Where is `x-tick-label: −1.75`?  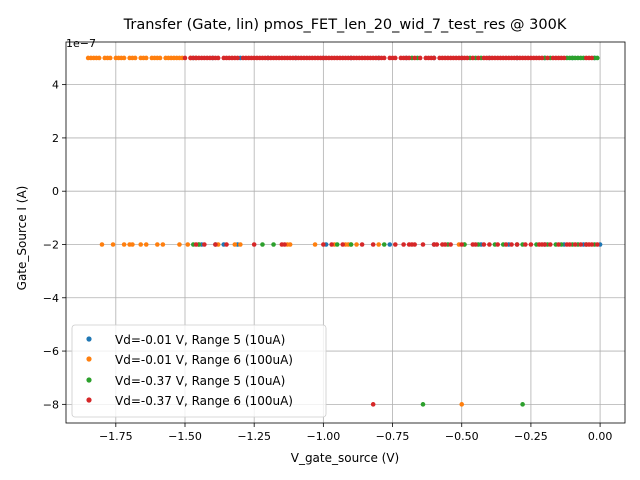 x-tick-label: −1.75 is located at coordinates (116, 436).